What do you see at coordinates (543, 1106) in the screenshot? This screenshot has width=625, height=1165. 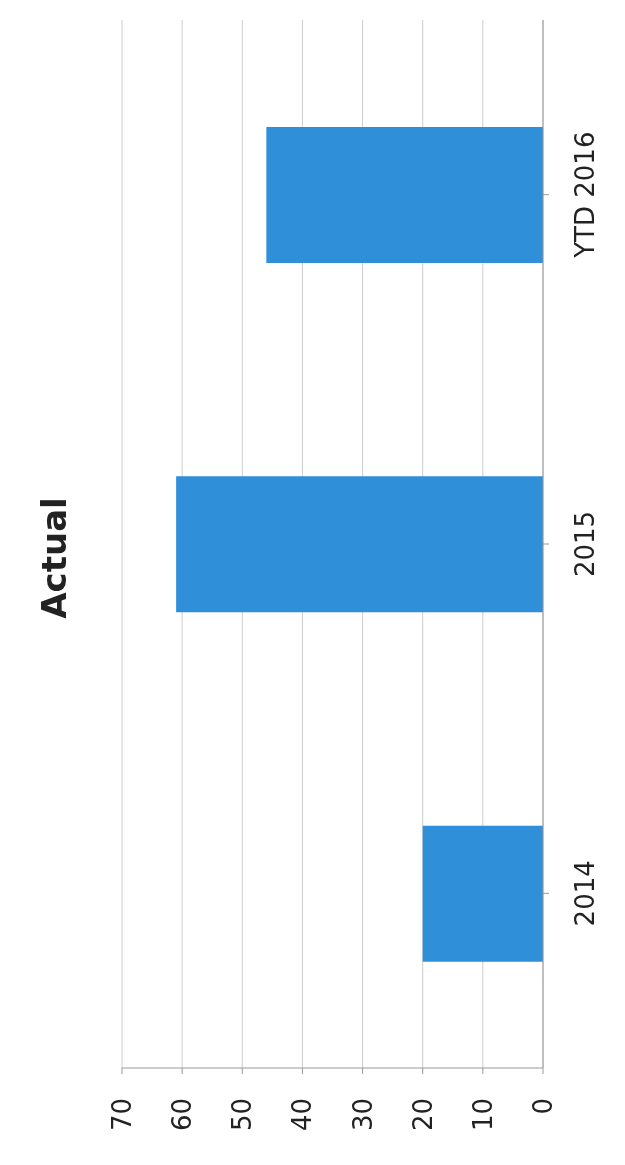 I see `x-tick-label: 0` at bounding box center [543, 1106].